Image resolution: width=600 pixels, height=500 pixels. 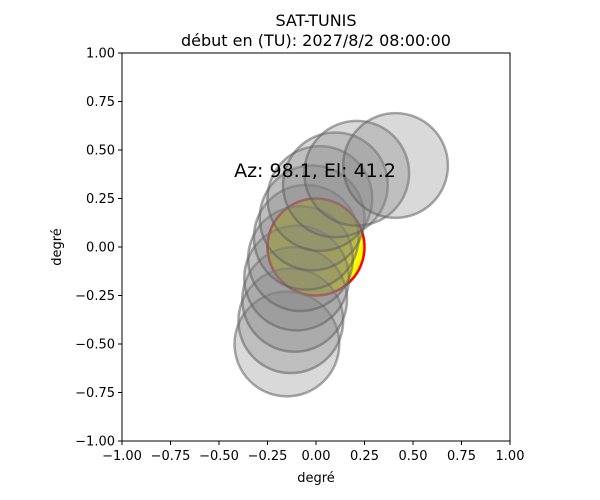 I want to click on y-tick-label: 1.00, so click(x=100, y=54).